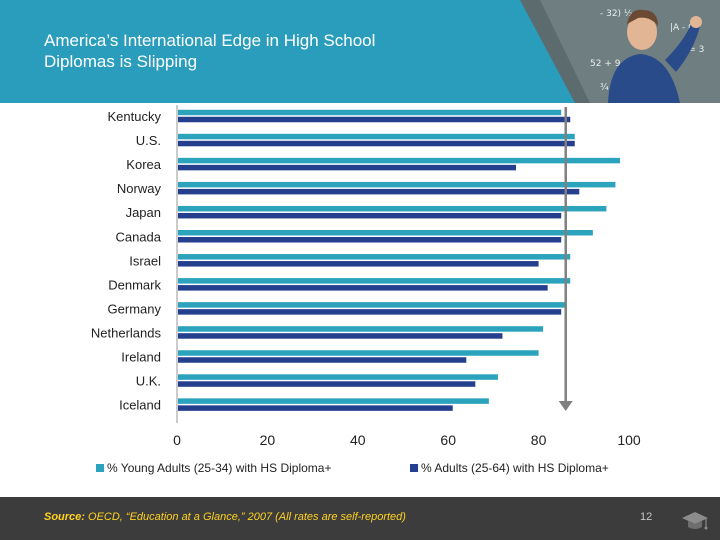  Describe the element at coordinates (143, 212) in the screenshot. I see `category-label-japan: Japan` at that location.